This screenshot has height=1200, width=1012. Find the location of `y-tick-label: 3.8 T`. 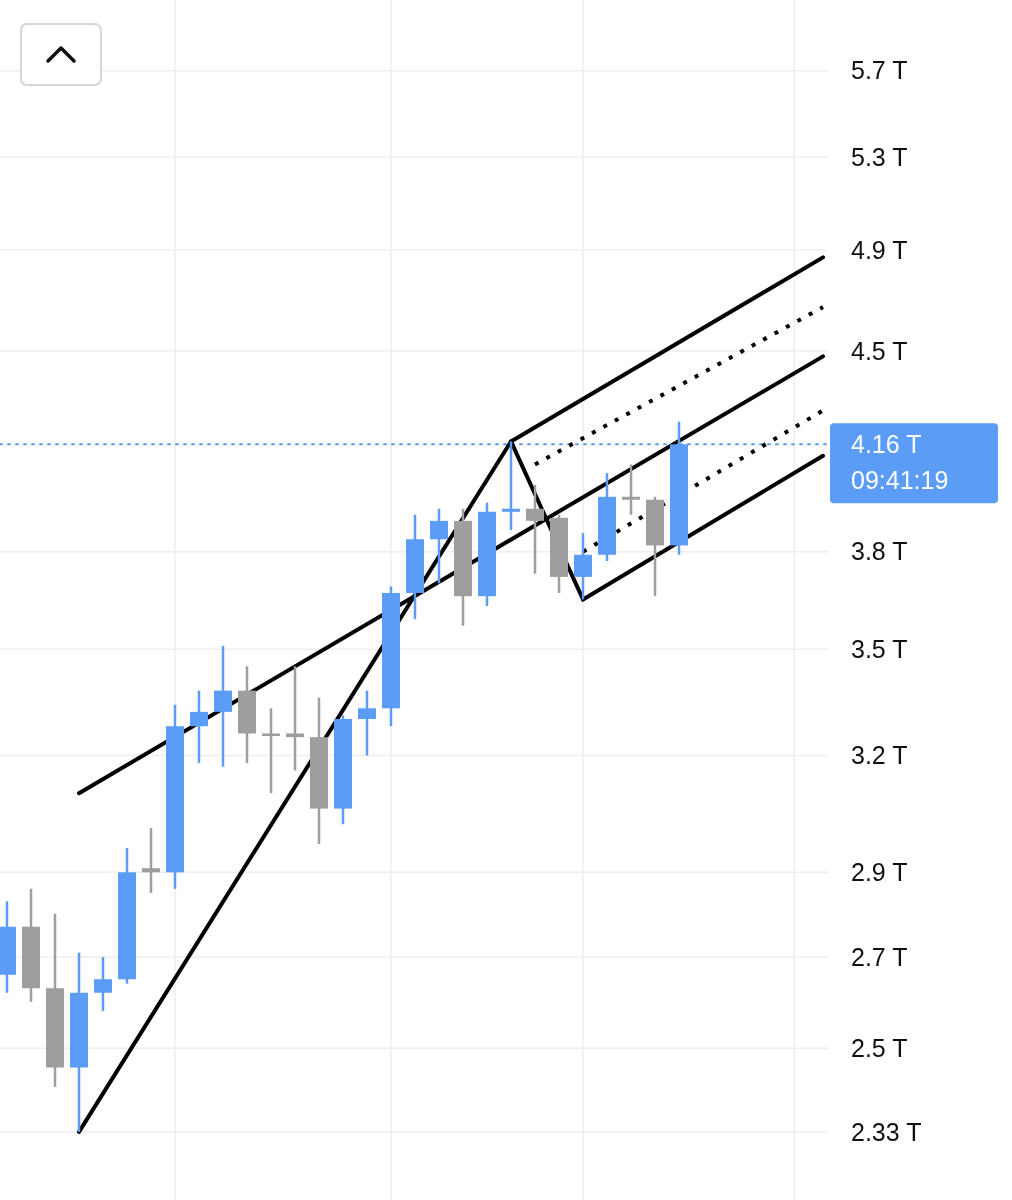

y-tick-label: 3.8 T is located at coordinates (879, 551).